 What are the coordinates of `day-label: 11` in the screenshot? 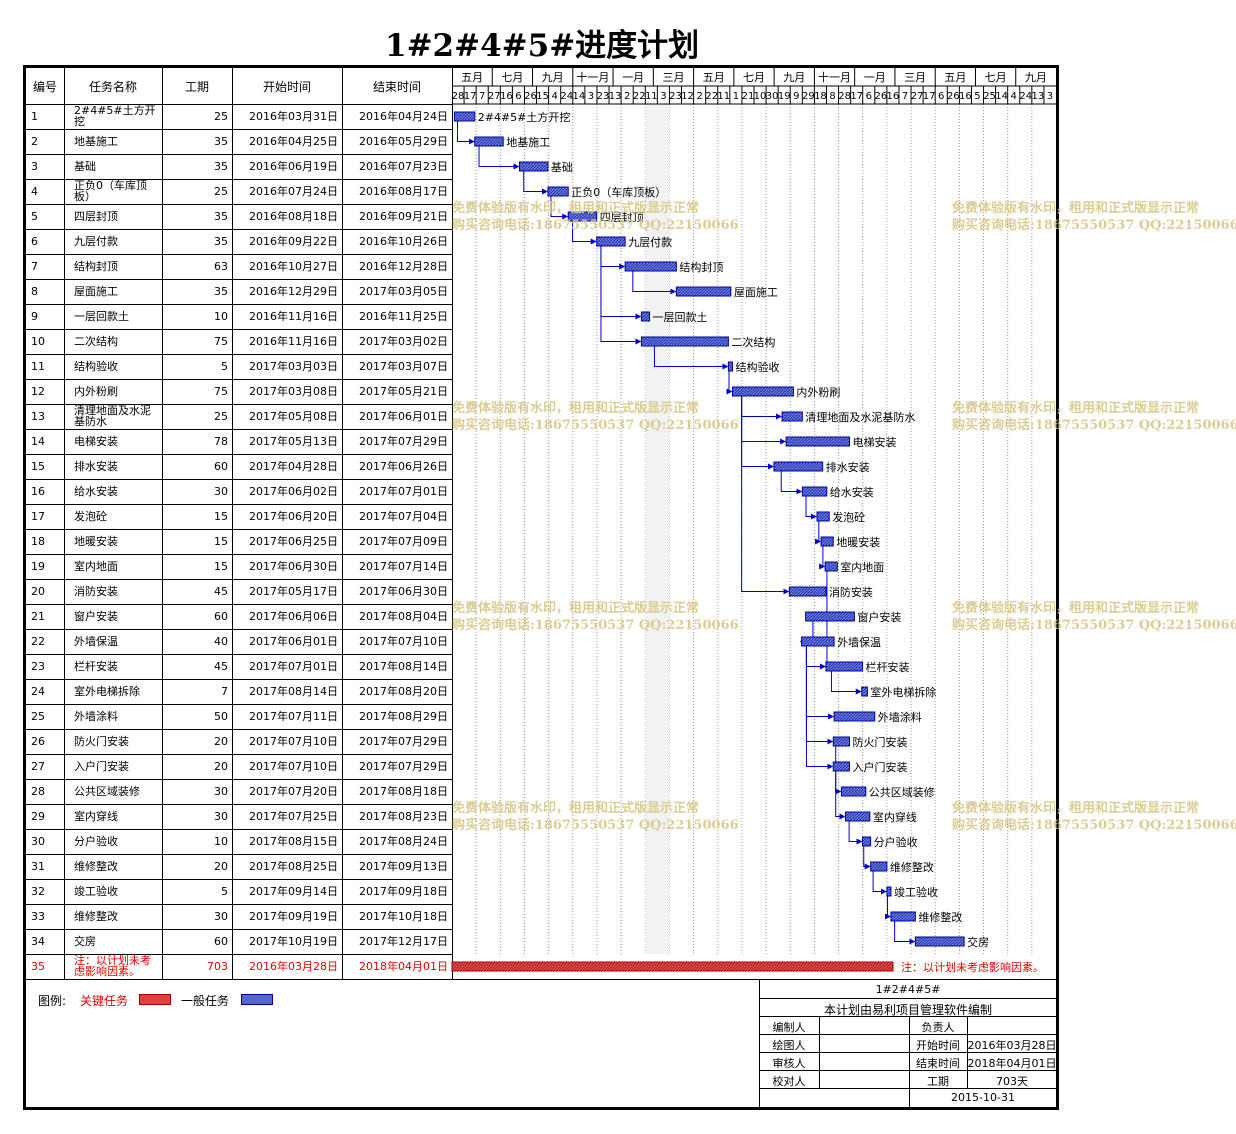 It's located at (723, 96).